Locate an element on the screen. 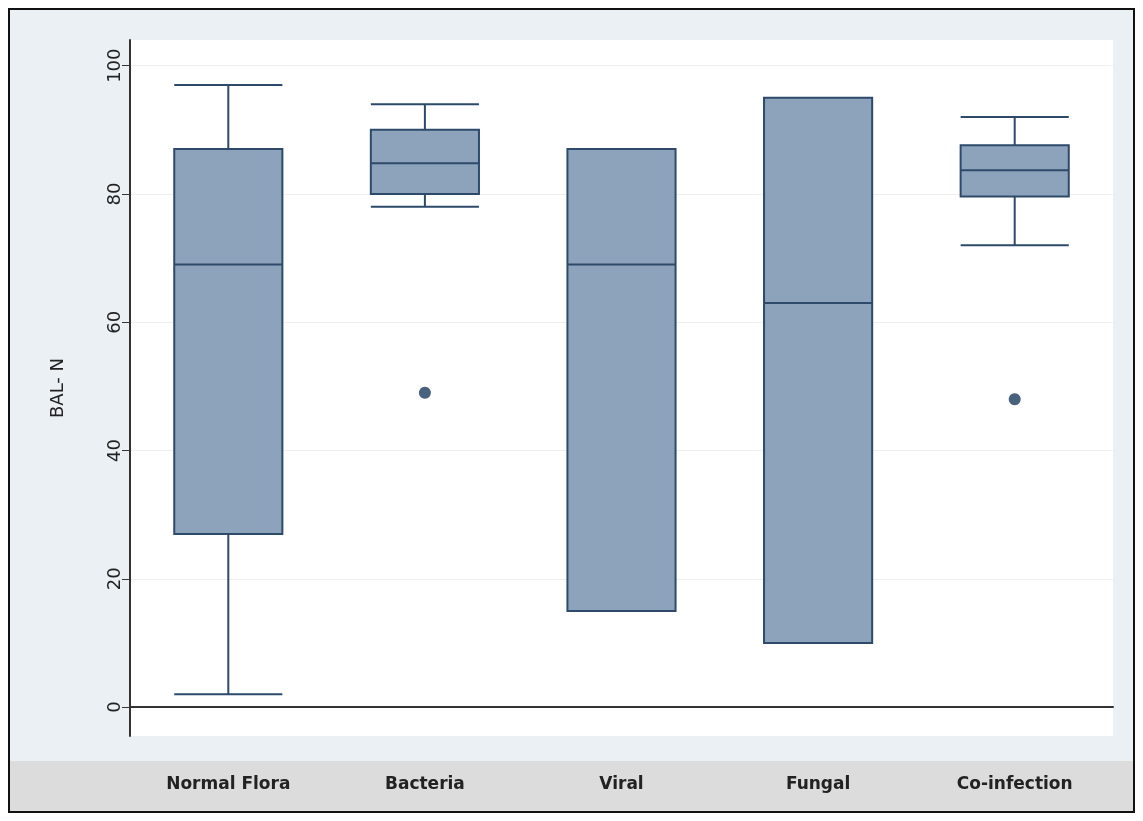  y-tick-label: 20 is located at coordinates (113, 579).